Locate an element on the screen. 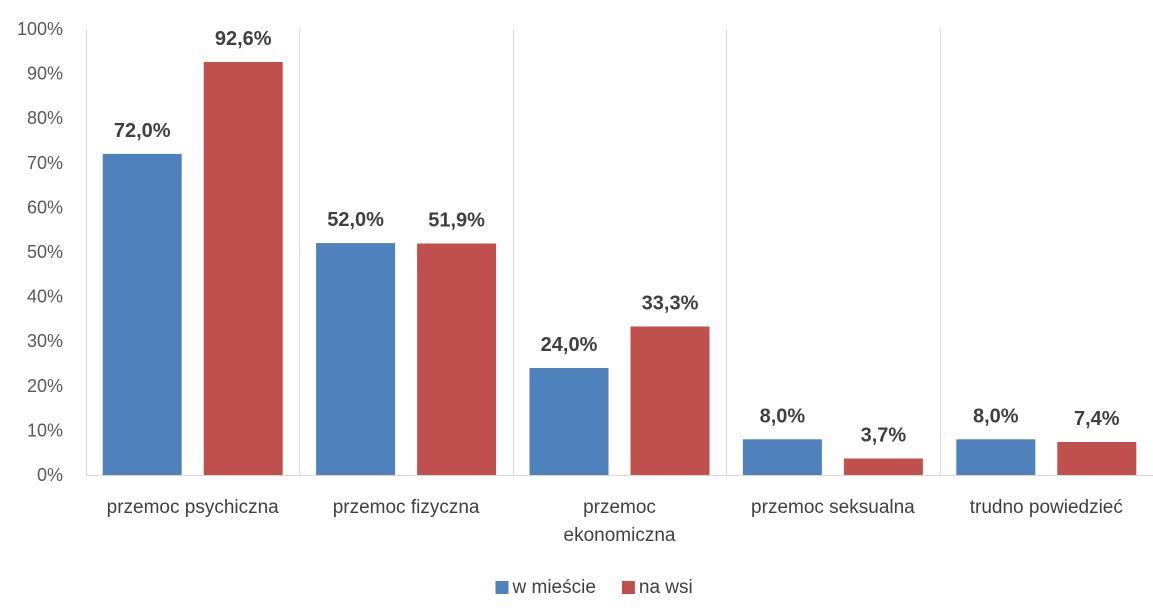  data-label: 52,0% is located at coordinates (355, 220).